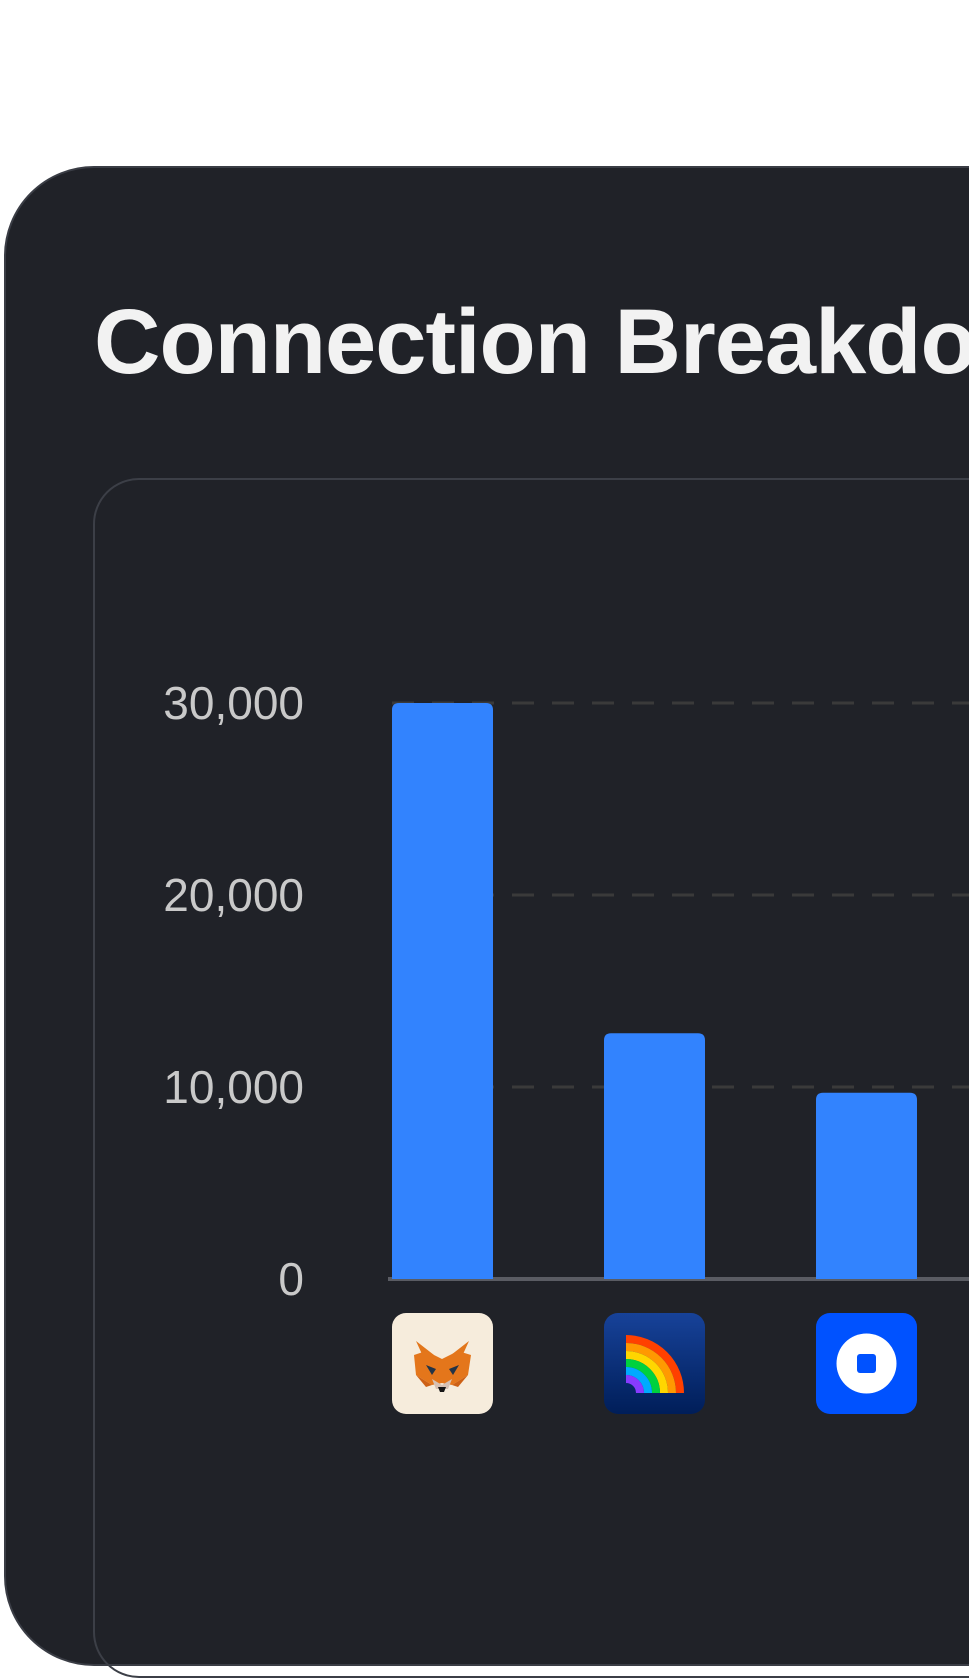  Describe the element at coordinates (531, 342) in the screenshot. I see `card-title: Connection Breakdo` at that location.